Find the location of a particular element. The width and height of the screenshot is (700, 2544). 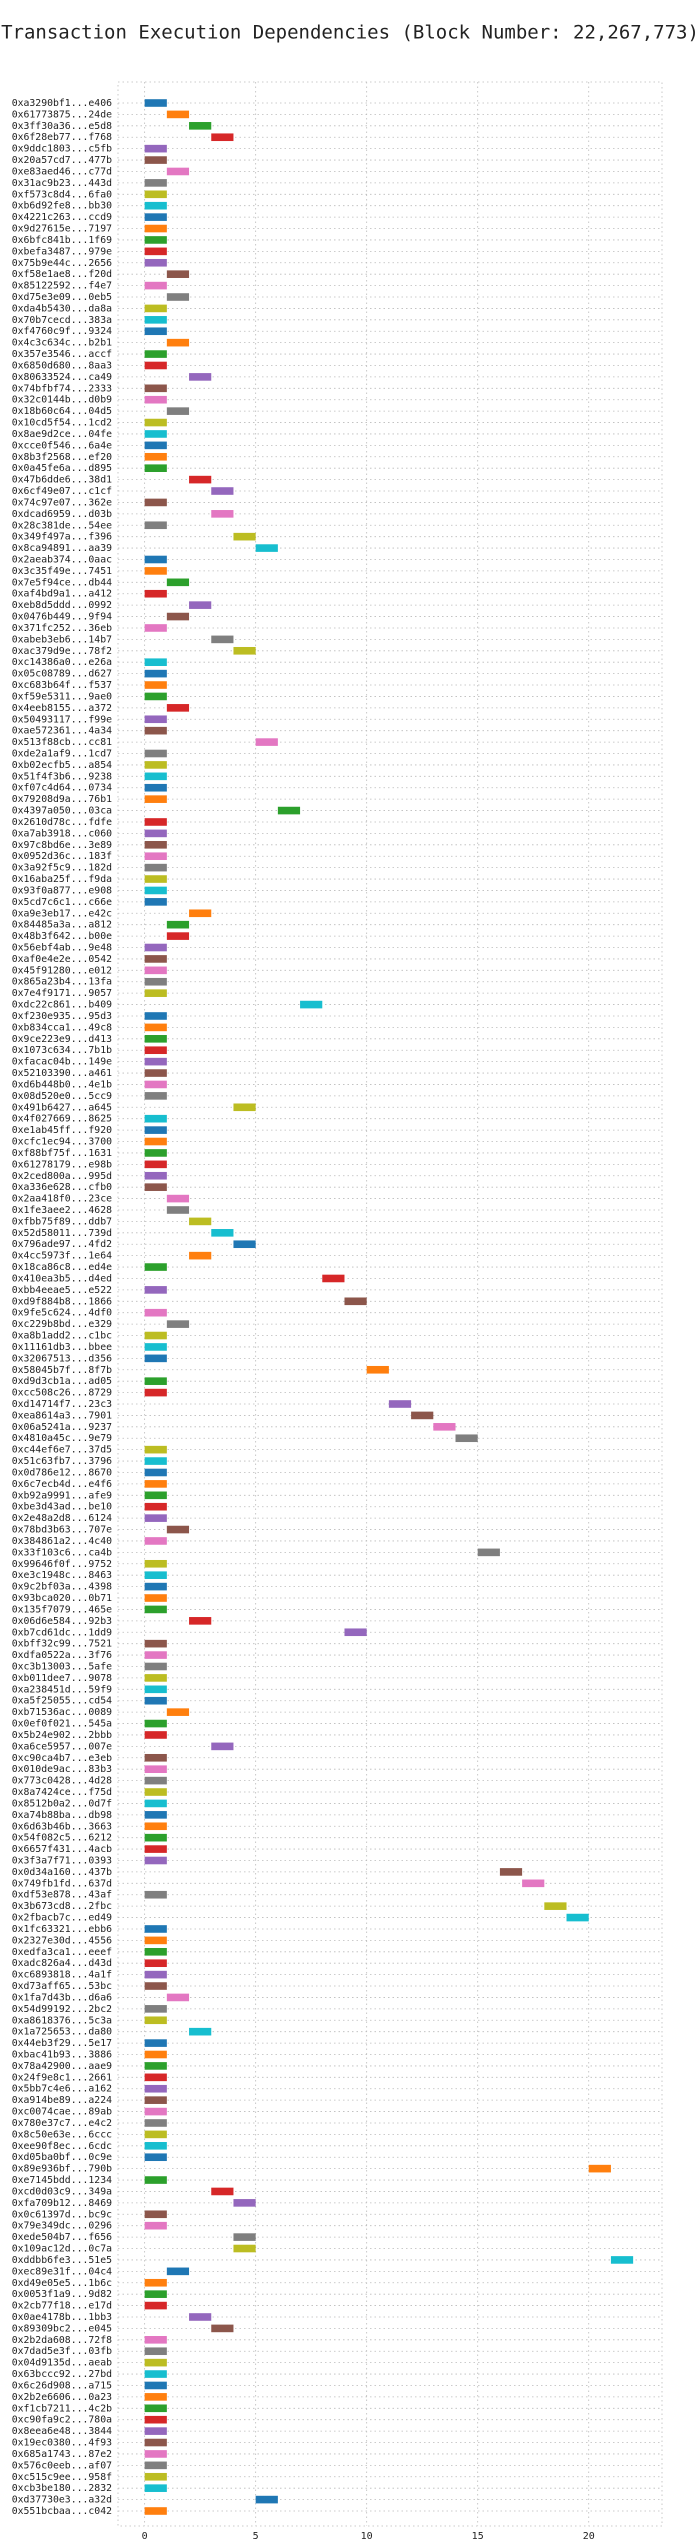

x-tick-label: 20 is located at coordinates (589, 2536).